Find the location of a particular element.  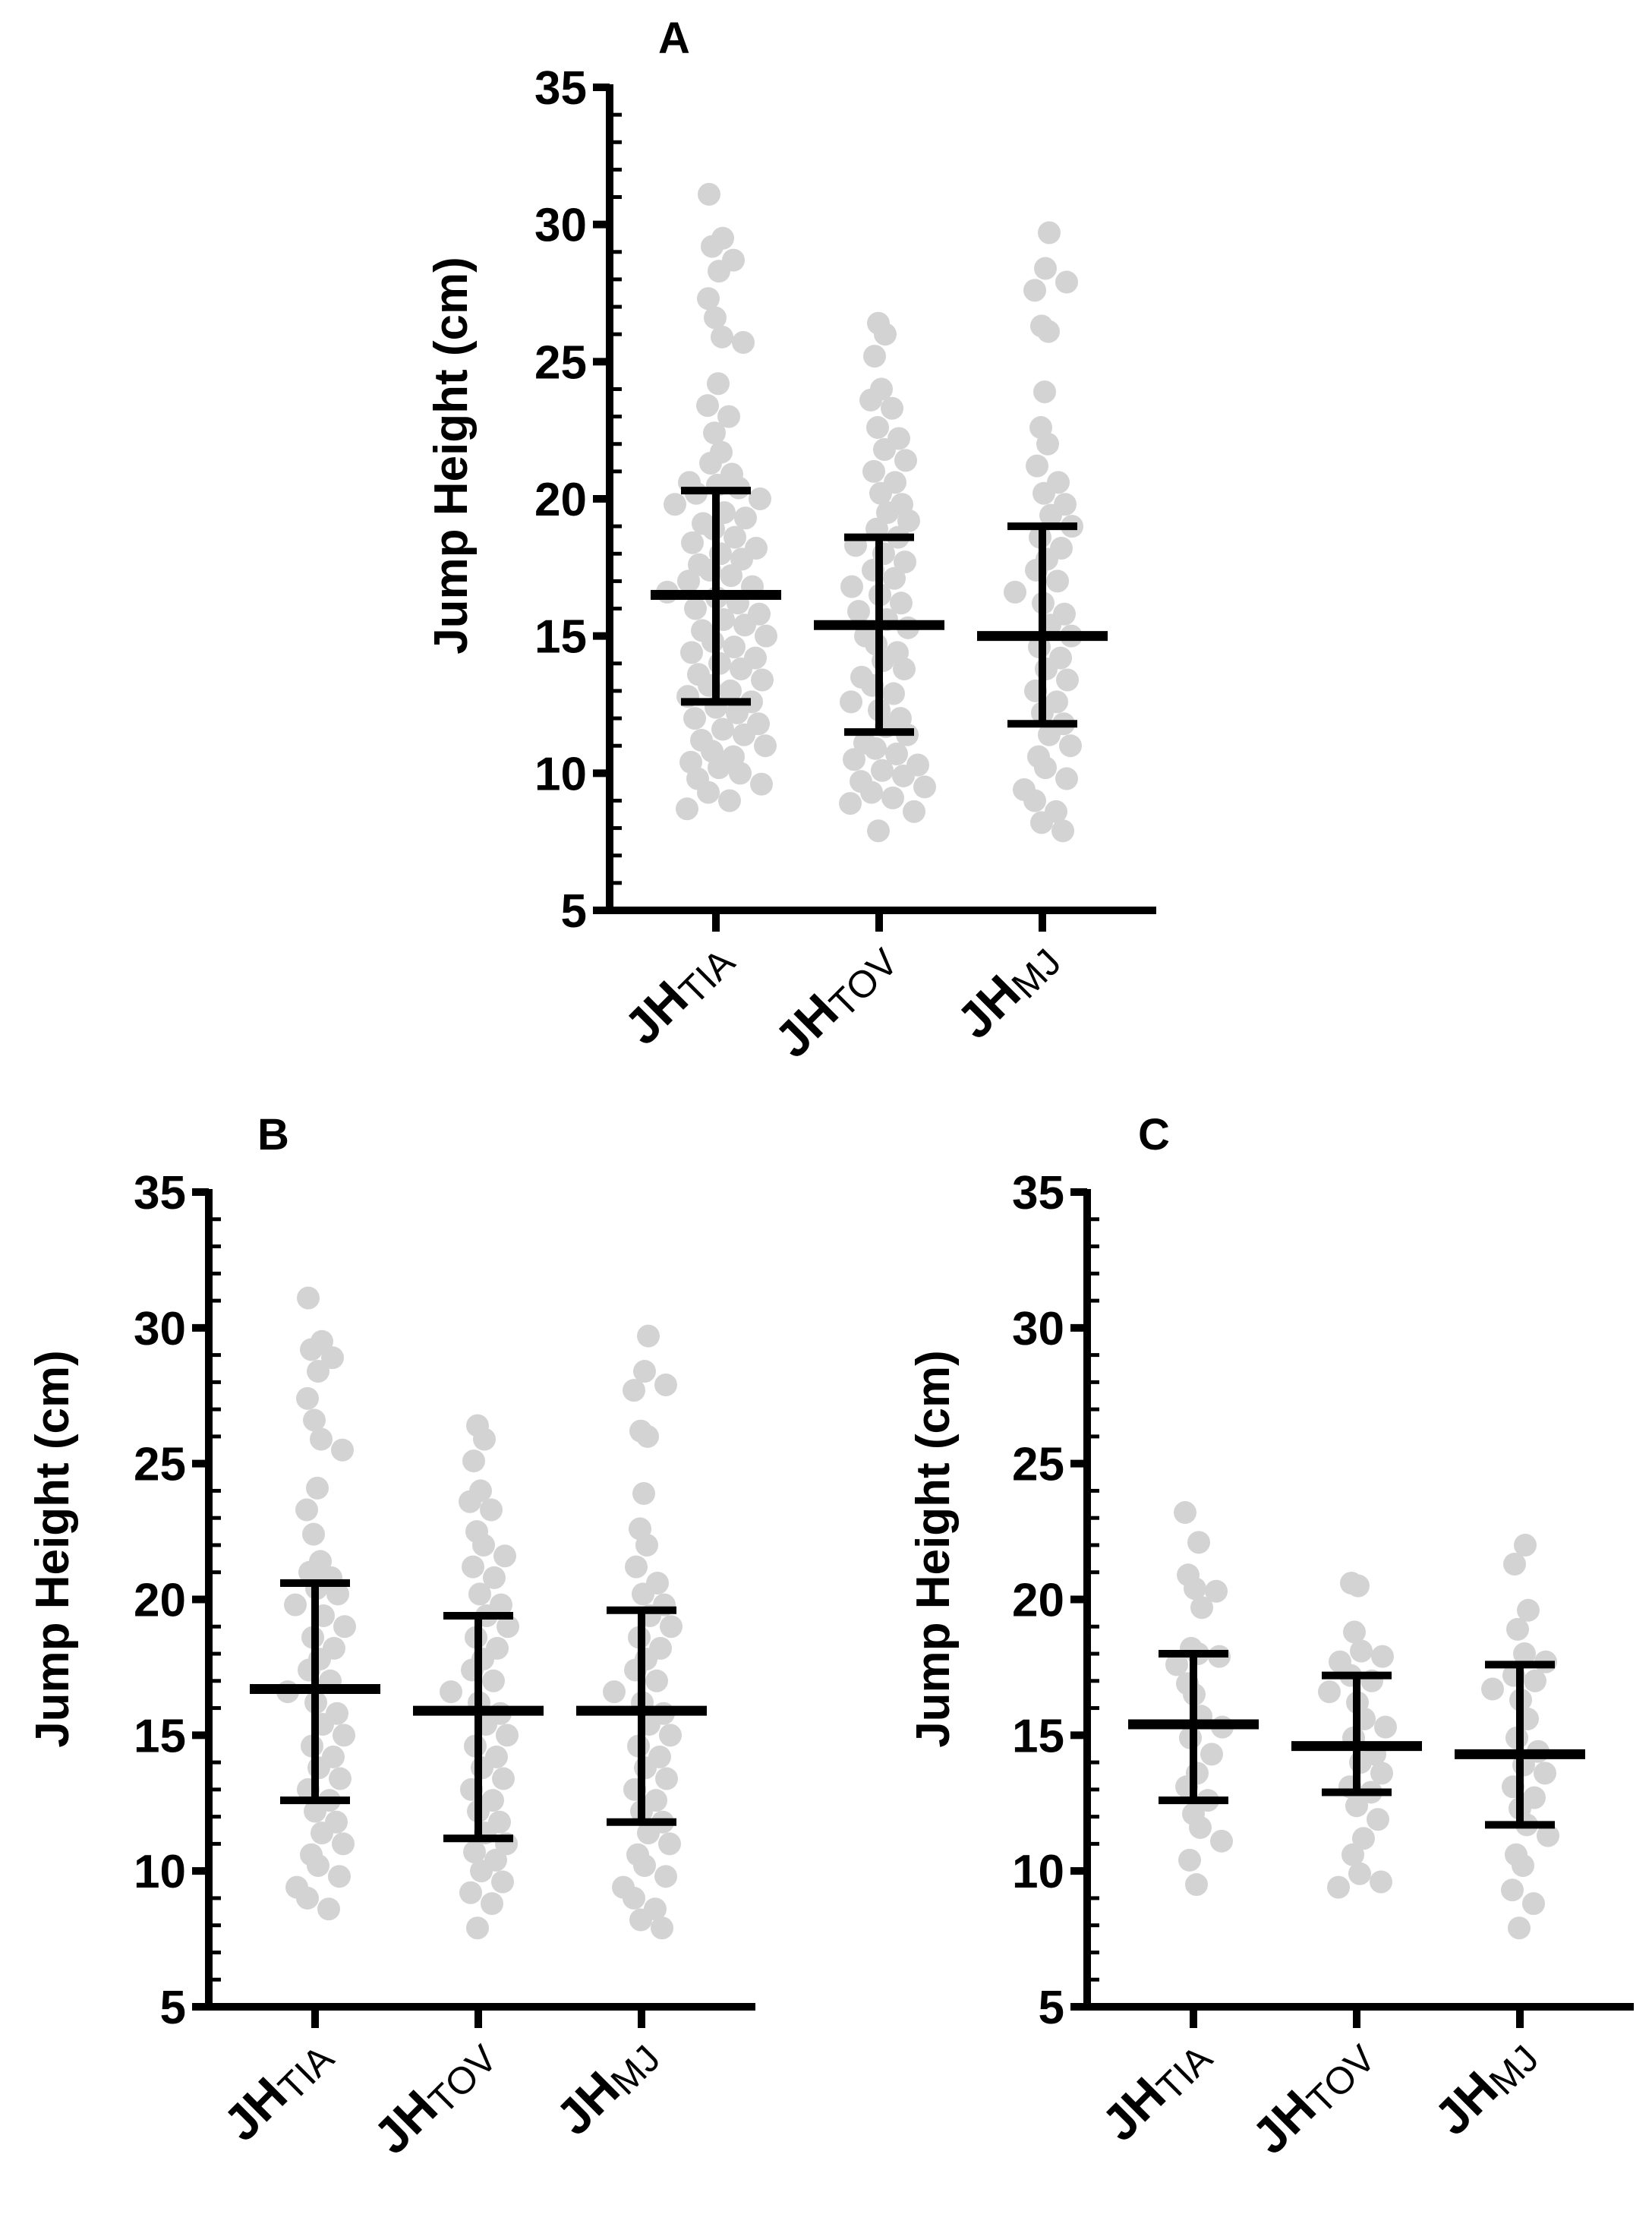

y-axis-title-b: Jump Height (cm) is located at coordinates (53, 1549).